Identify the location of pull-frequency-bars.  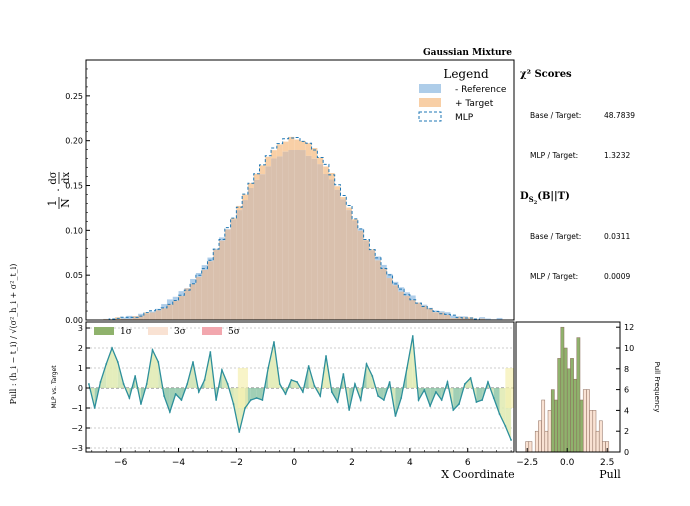
(567, 389).